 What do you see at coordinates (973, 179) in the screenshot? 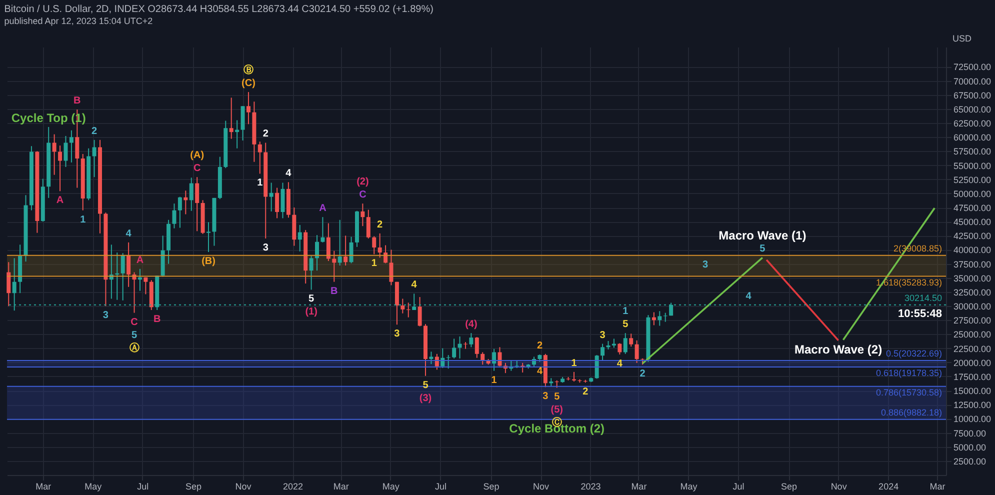
I see `y-tick-label: 52500.00` at bounding box center [973, 179].